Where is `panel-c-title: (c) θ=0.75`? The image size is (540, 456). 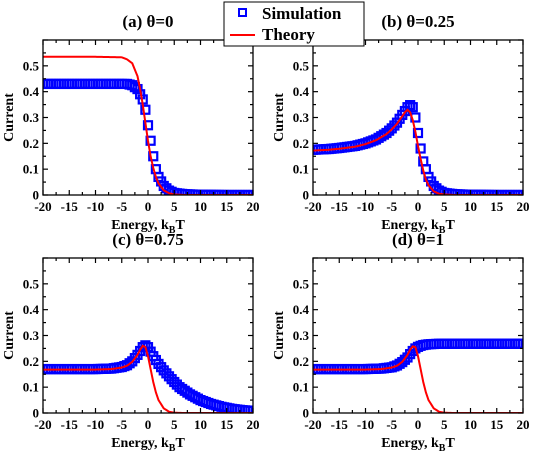
panel-c-title: (c) θ=0.75 is located at coordinates (147, 239).